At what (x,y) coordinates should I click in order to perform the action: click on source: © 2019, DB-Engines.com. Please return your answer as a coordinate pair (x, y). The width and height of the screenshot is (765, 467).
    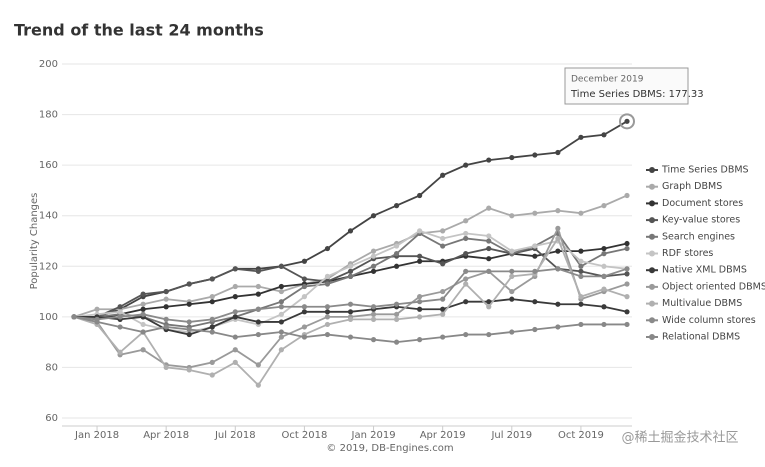
    Looking at the image, I should click on (389, 448).